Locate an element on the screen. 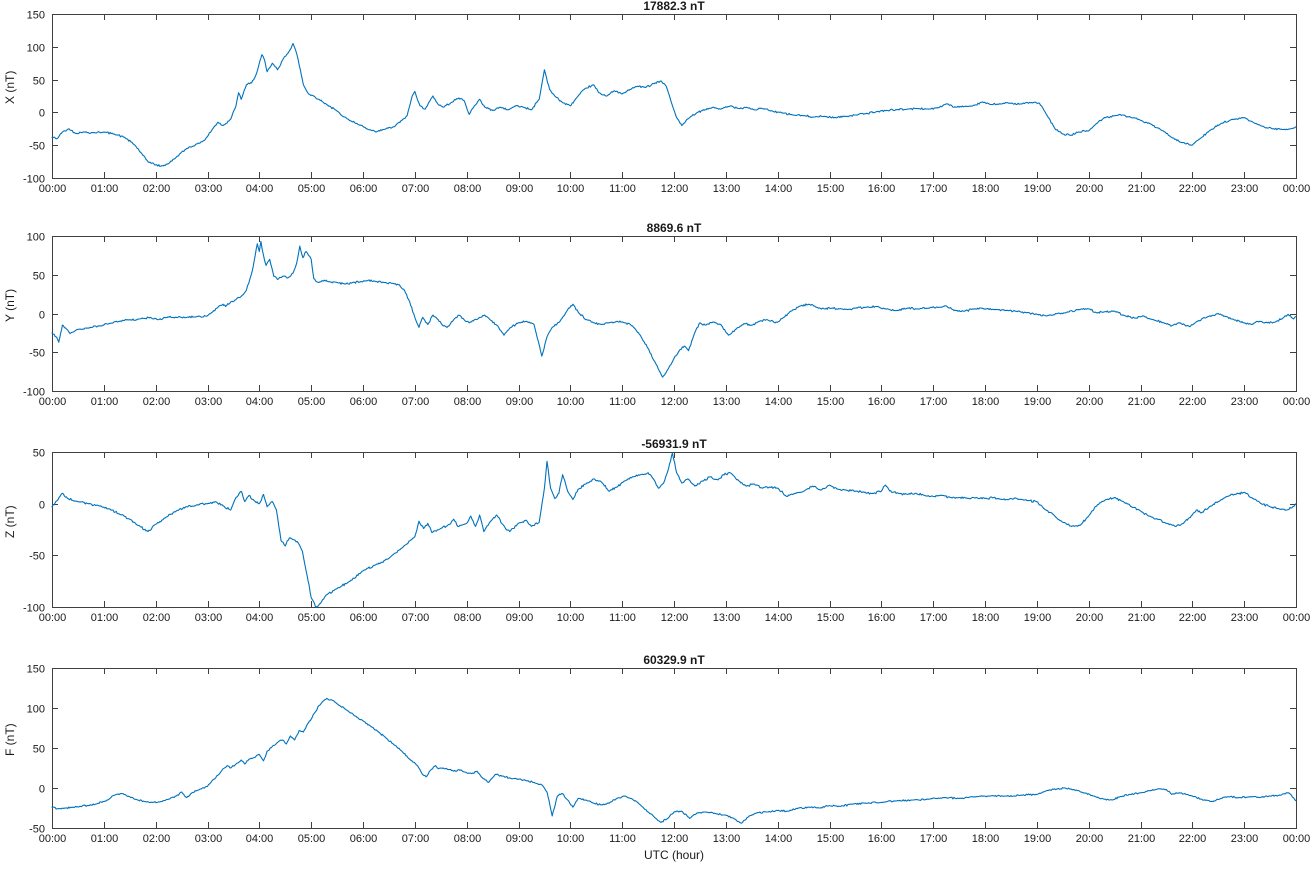 This screenshot has height=872, width=1316. data-line-x is located at coordinates (674, 104).